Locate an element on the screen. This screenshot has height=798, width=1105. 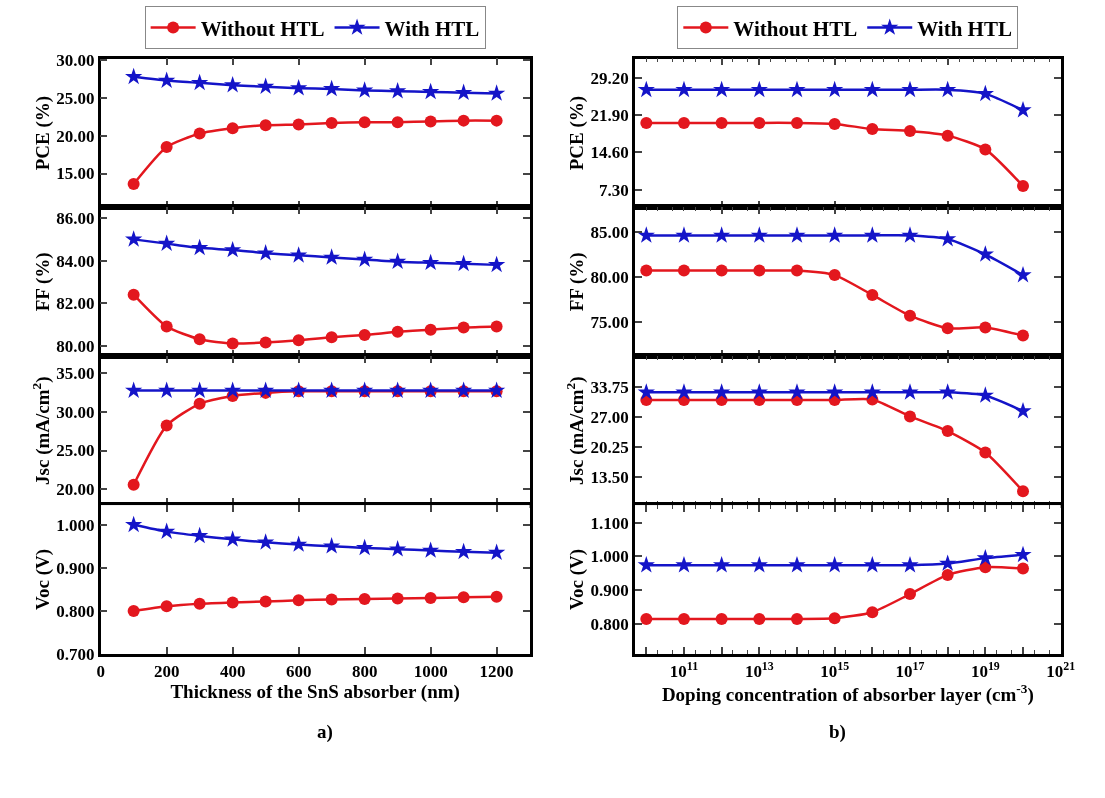
x-tick-label: 800 is located at coordinates (364, 671).